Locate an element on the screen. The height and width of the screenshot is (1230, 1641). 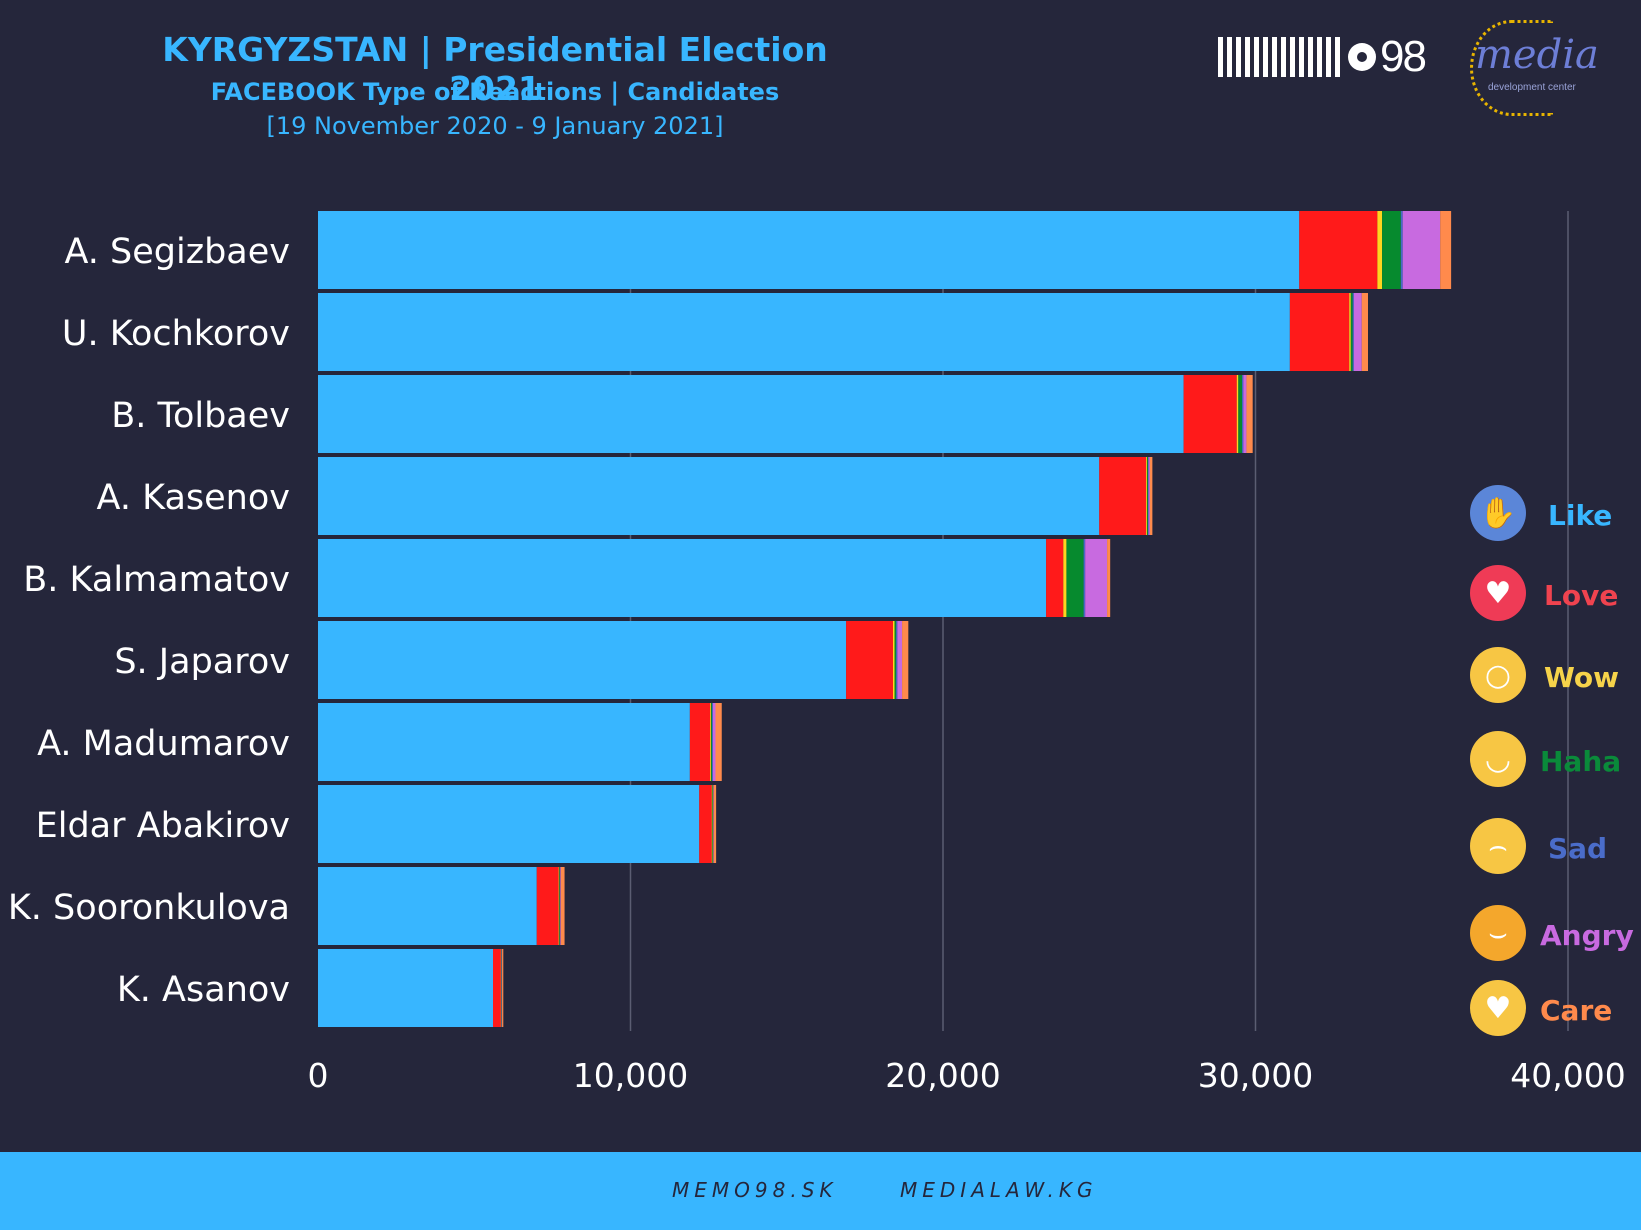
category-label-6: A. Madumarov is located at coordinates (163, 744).